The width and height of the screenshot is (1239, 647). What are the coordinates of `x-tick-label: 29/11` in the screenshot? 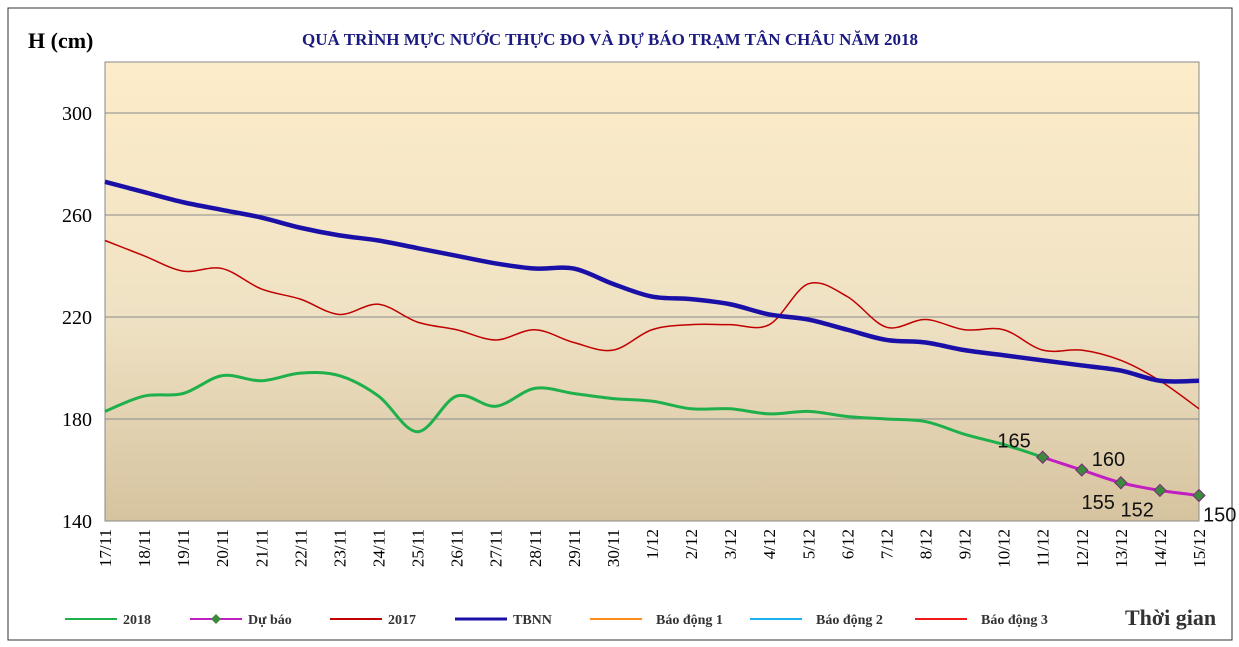 It's located at (574, 548).